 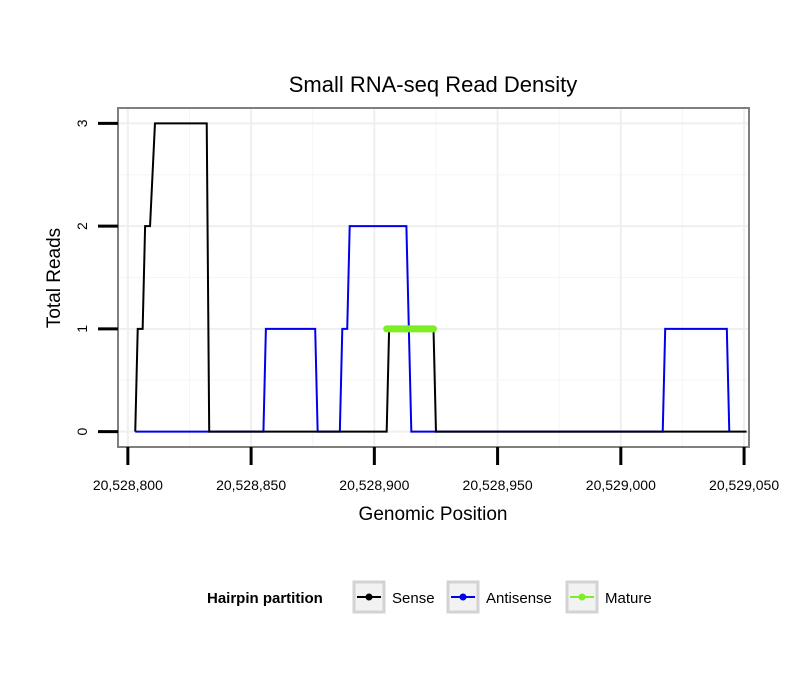 What do you see at coordinates (82, 431) in the screenshot?
I see `y-tick-label: 0` at bounding box center [82, 431].